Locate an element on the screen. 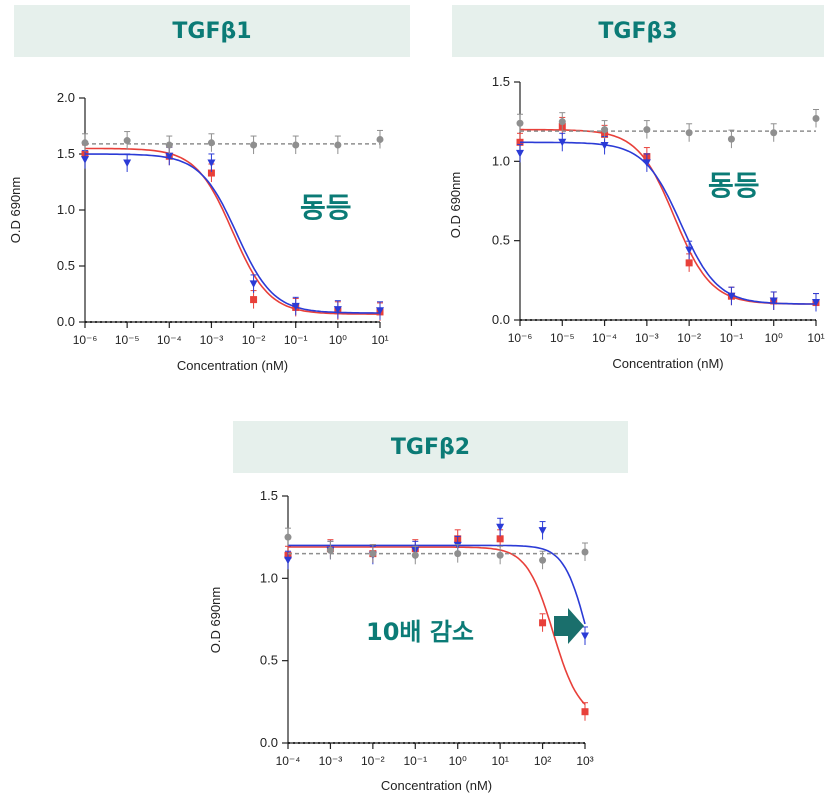  right-arrow-icon is located at coordinates (569, 626).